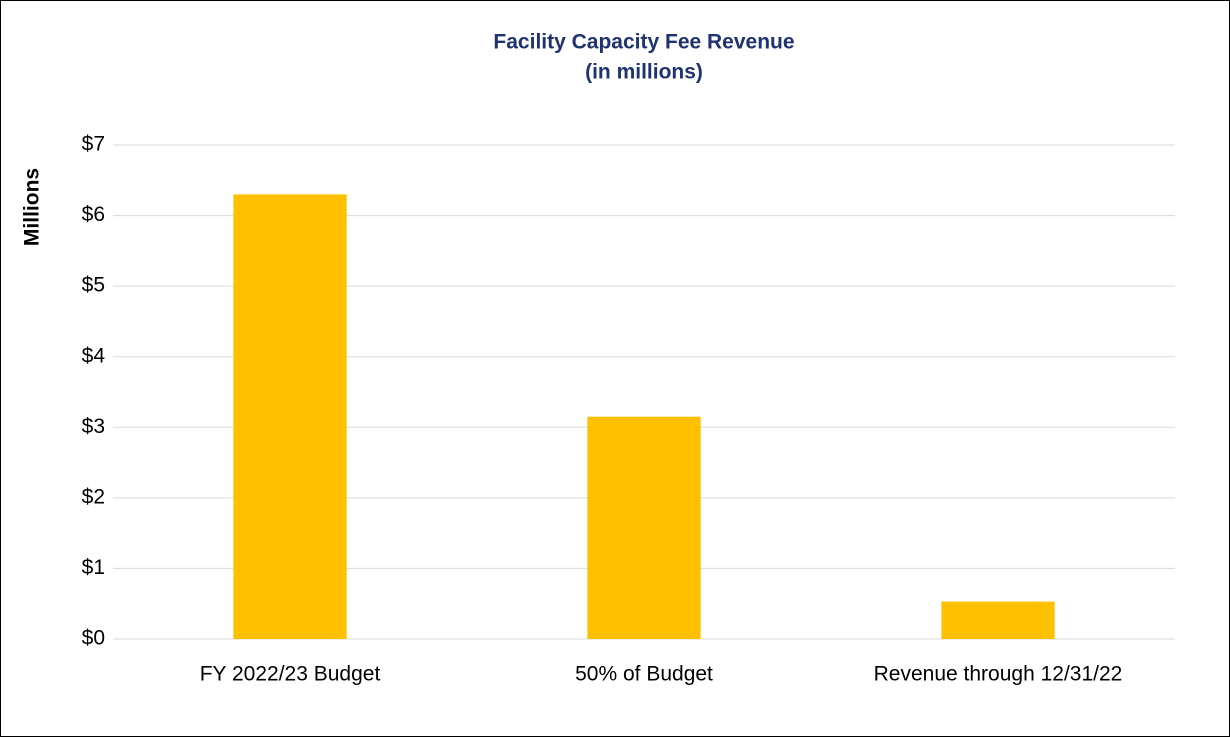  Describe the element at coordinates (32, 207) in the screenshot. I see `y-axis-label: Millions` at that location.